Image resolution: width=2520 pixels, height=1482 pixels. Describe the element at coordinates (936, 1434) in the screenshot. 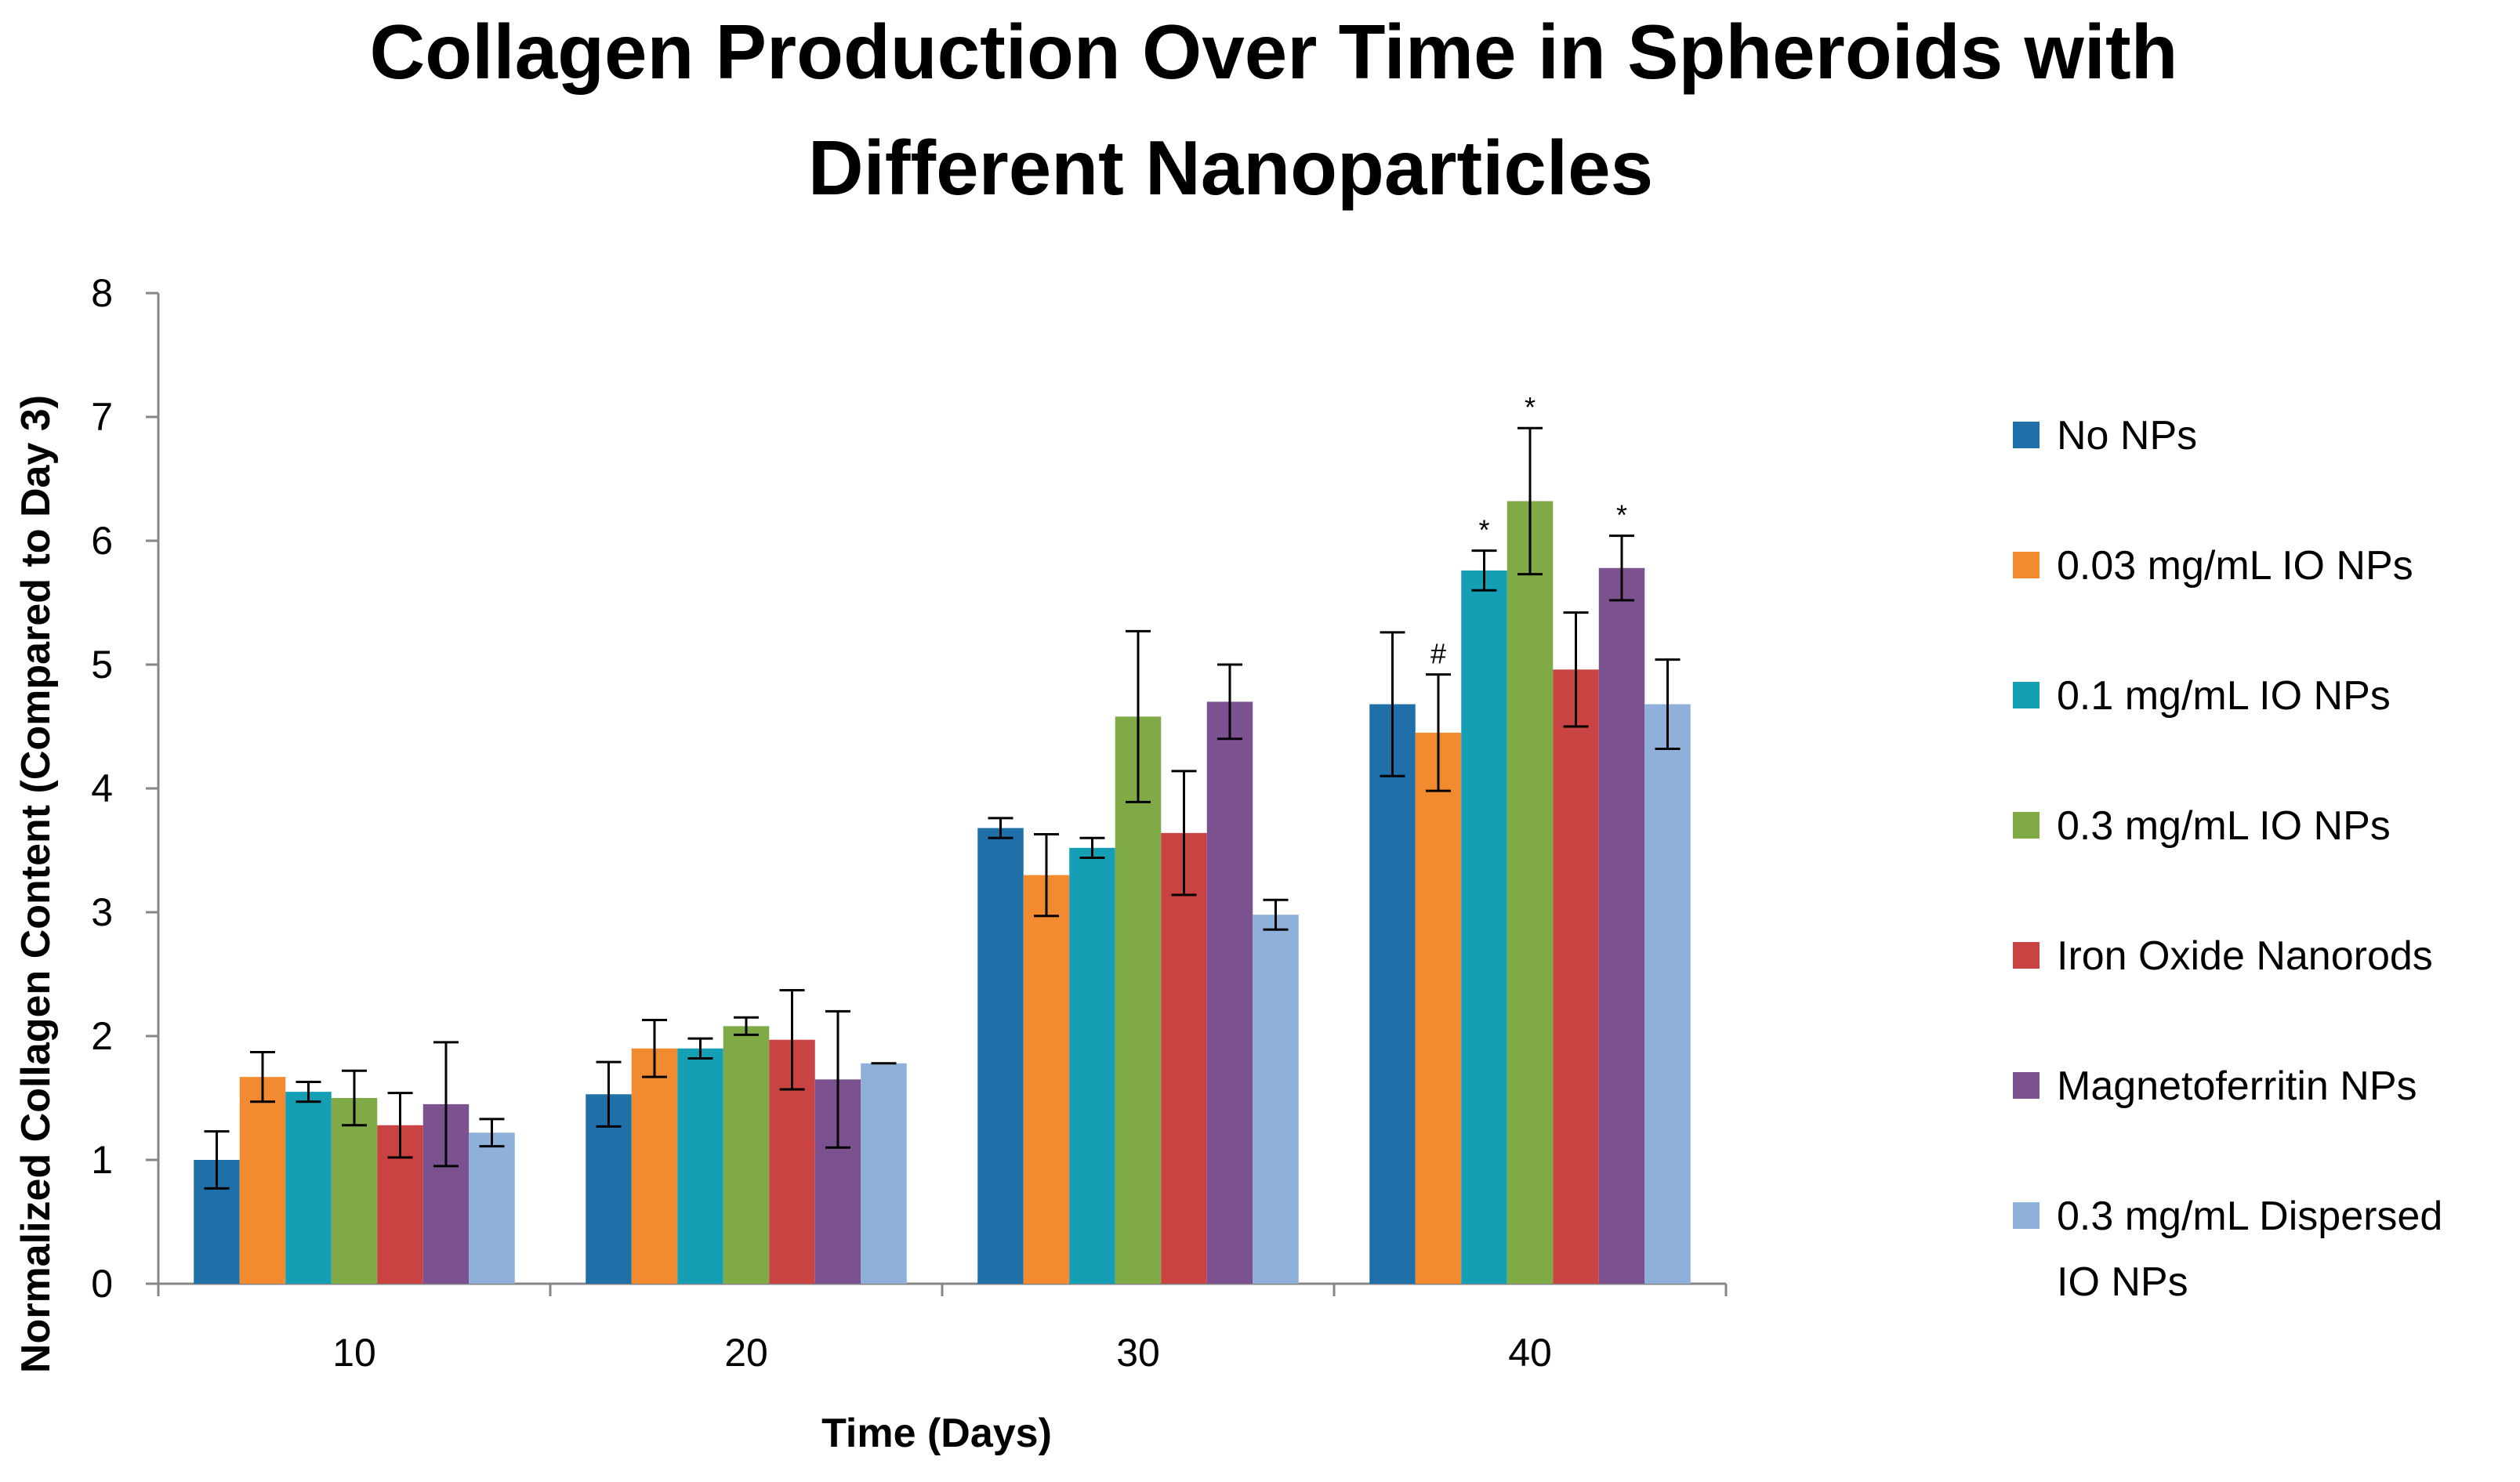

I see `x-axis-label: Time (Days)` at that location.